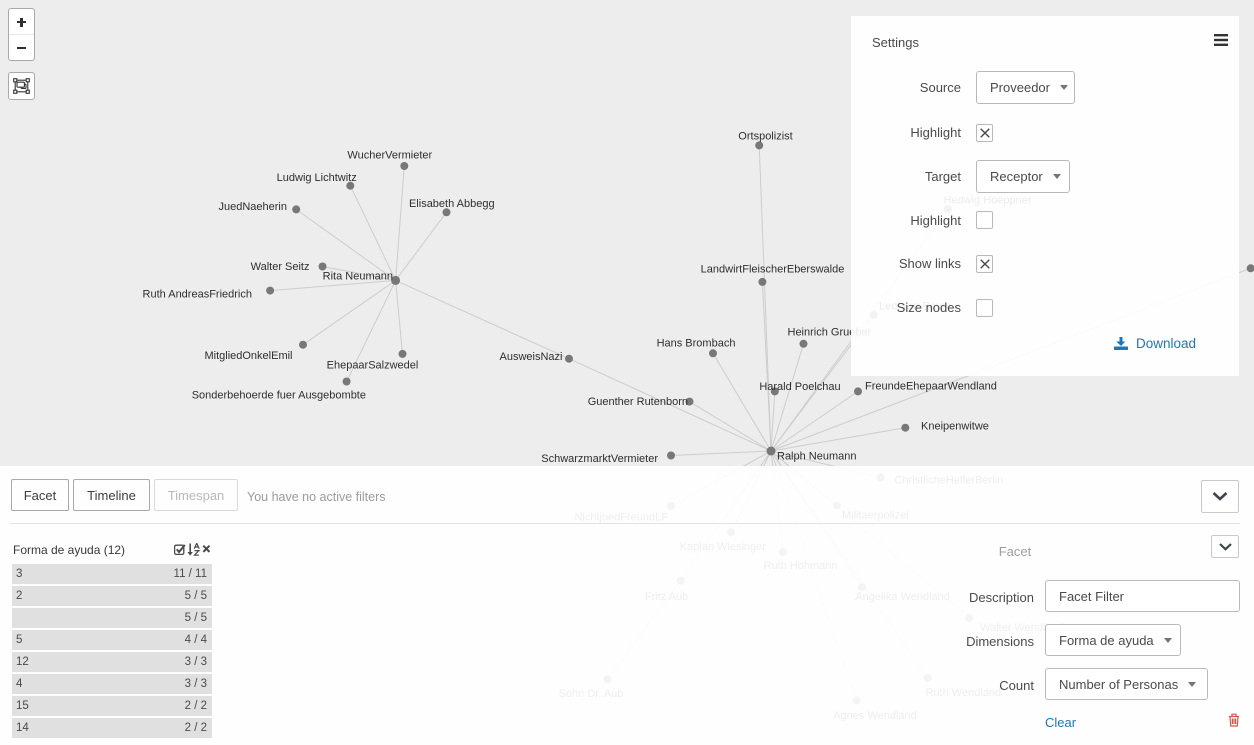 The height and width of the screenshot is (745, 1254). I want to click on svg-text: Kneipenwitwe, so click(955, 427).